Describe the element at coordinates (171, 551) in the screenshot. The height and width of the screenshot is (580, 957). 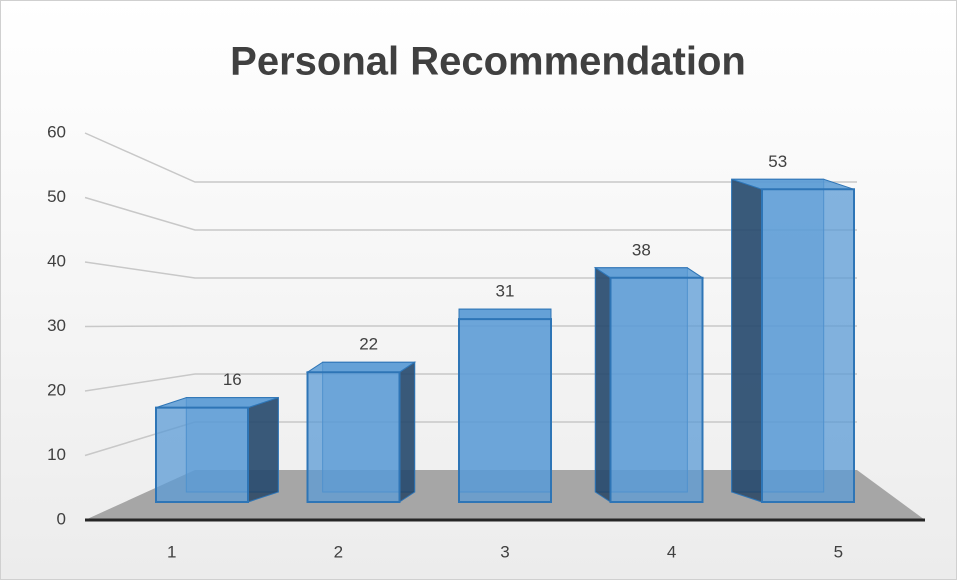
I see `x-tick-label: 1` at that location.